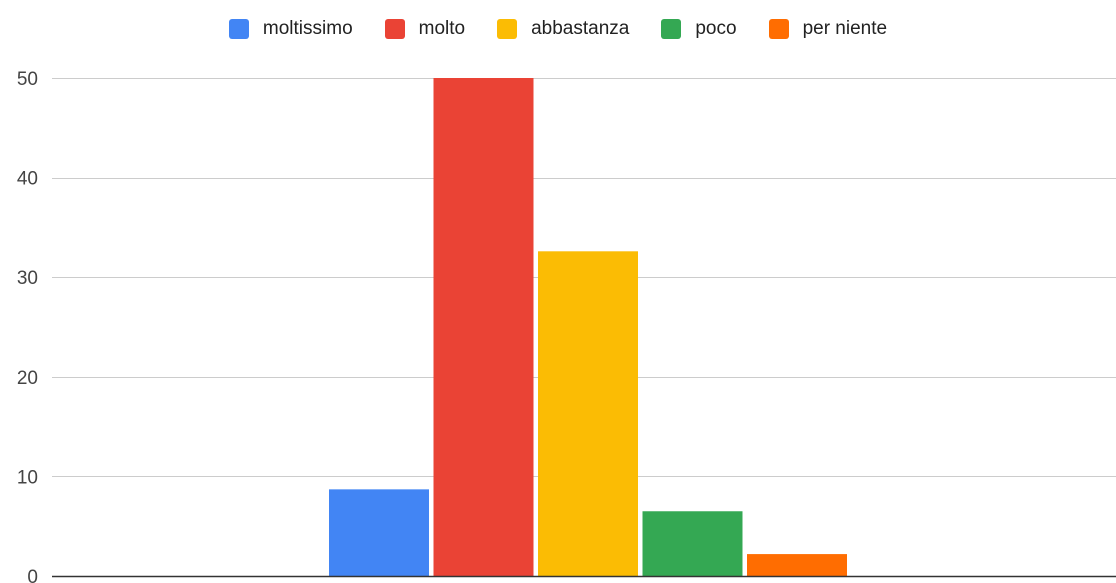  I want to click on y-tick-label: 40, so click(27, 179).